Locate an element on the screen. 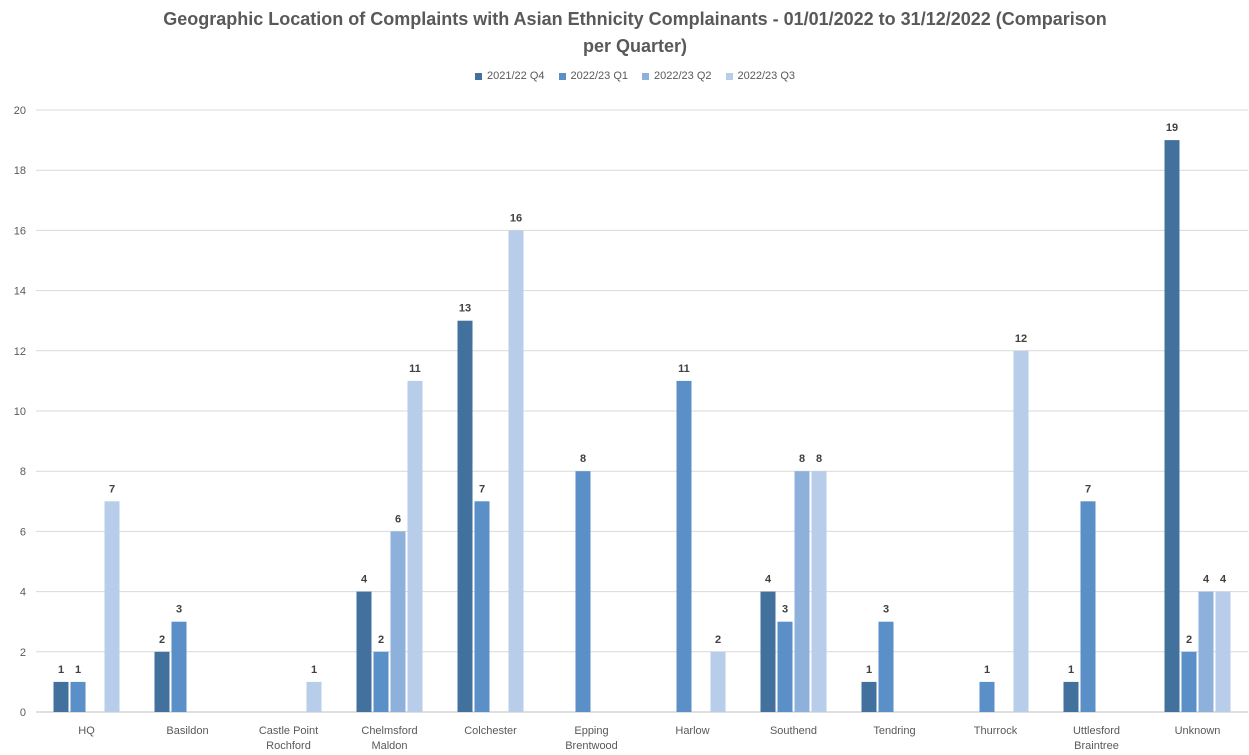  x-tick-label: Southend is located at coordinates (793, 731).